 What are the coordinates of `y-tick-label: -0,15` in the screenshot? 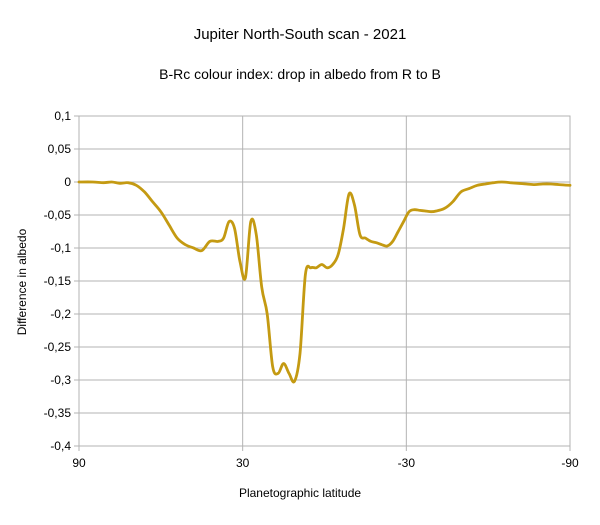 It's located at (58, 281).